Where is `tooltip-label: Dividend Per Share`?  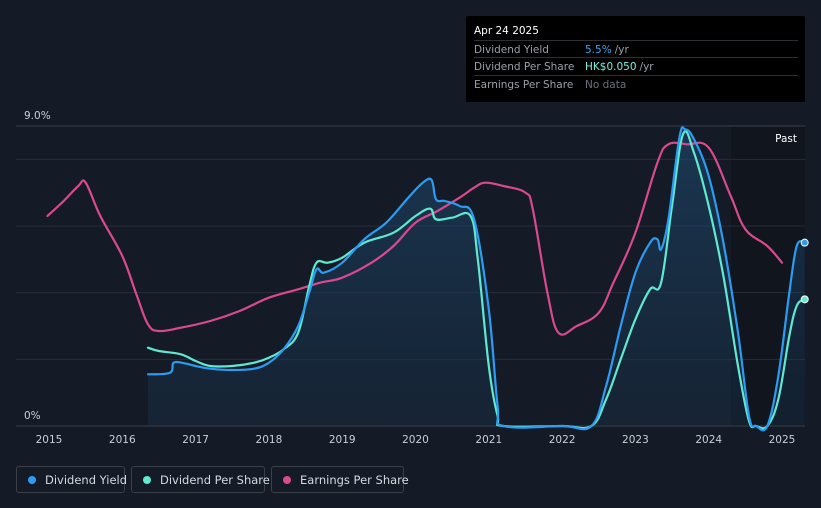 tooltip-label: Dividend Per Share is located at coordinates (524, 67).